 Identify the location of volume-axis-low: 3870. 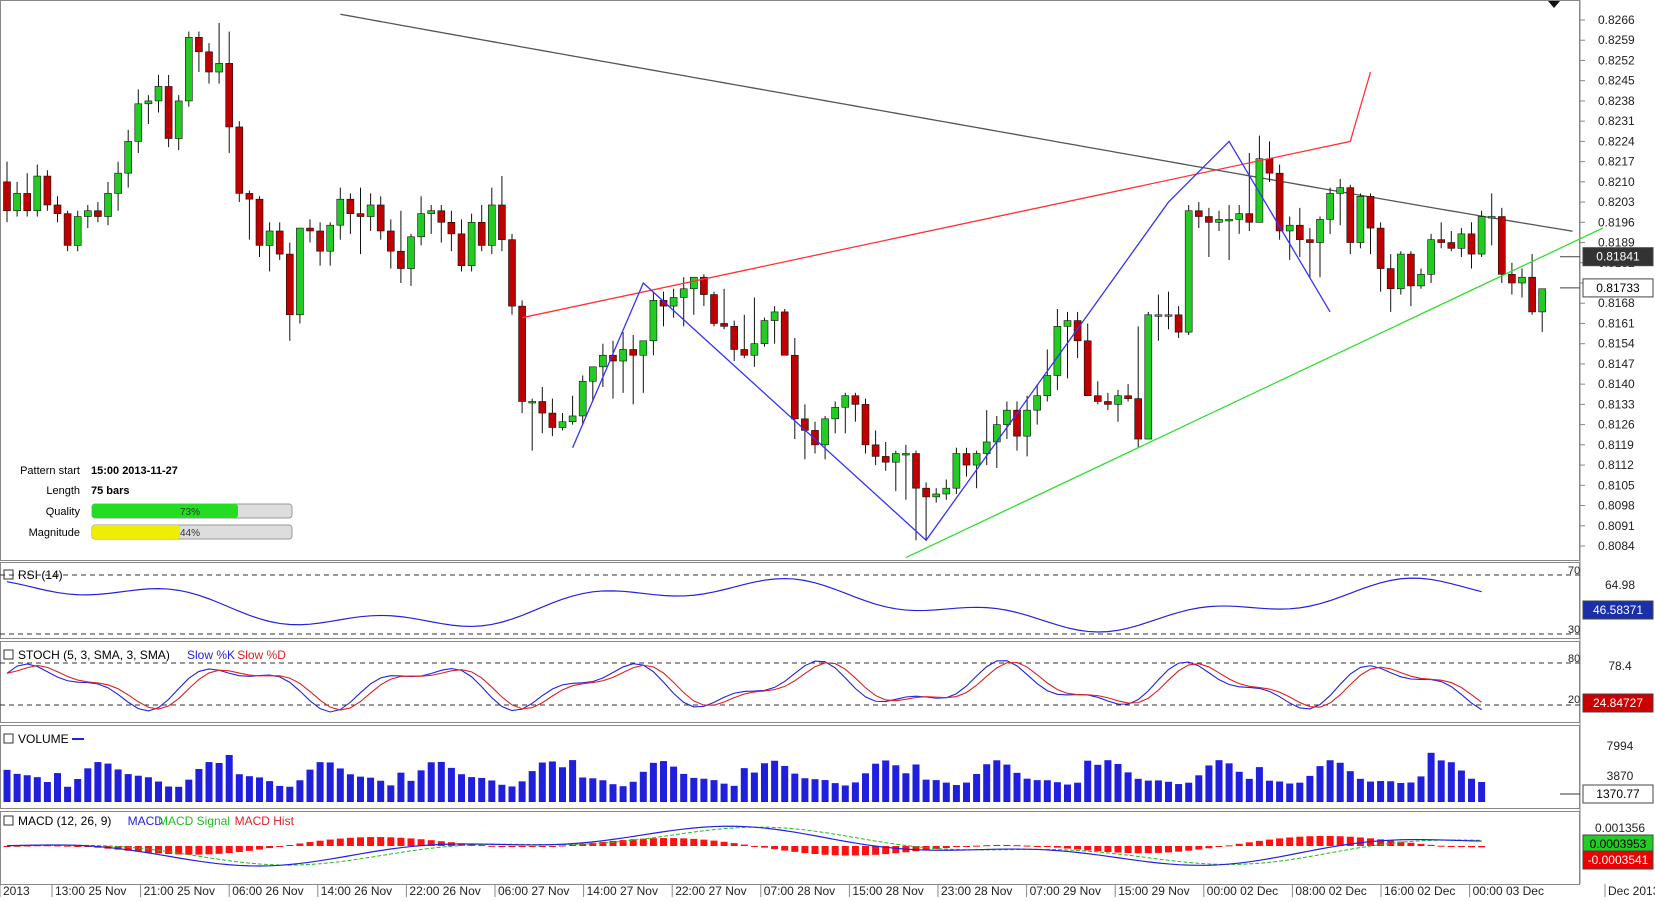
(1620, 776).